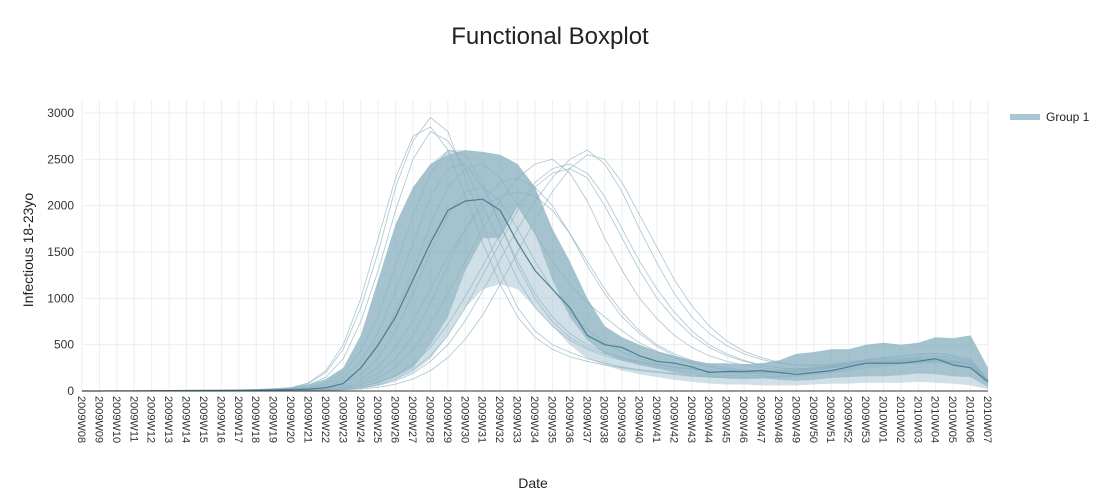 This screenshot has height=500, width=1101. Describe the element at coordinates (952, 419) in the screenshot. I see `x-tick-label: 2010W05` at that location.